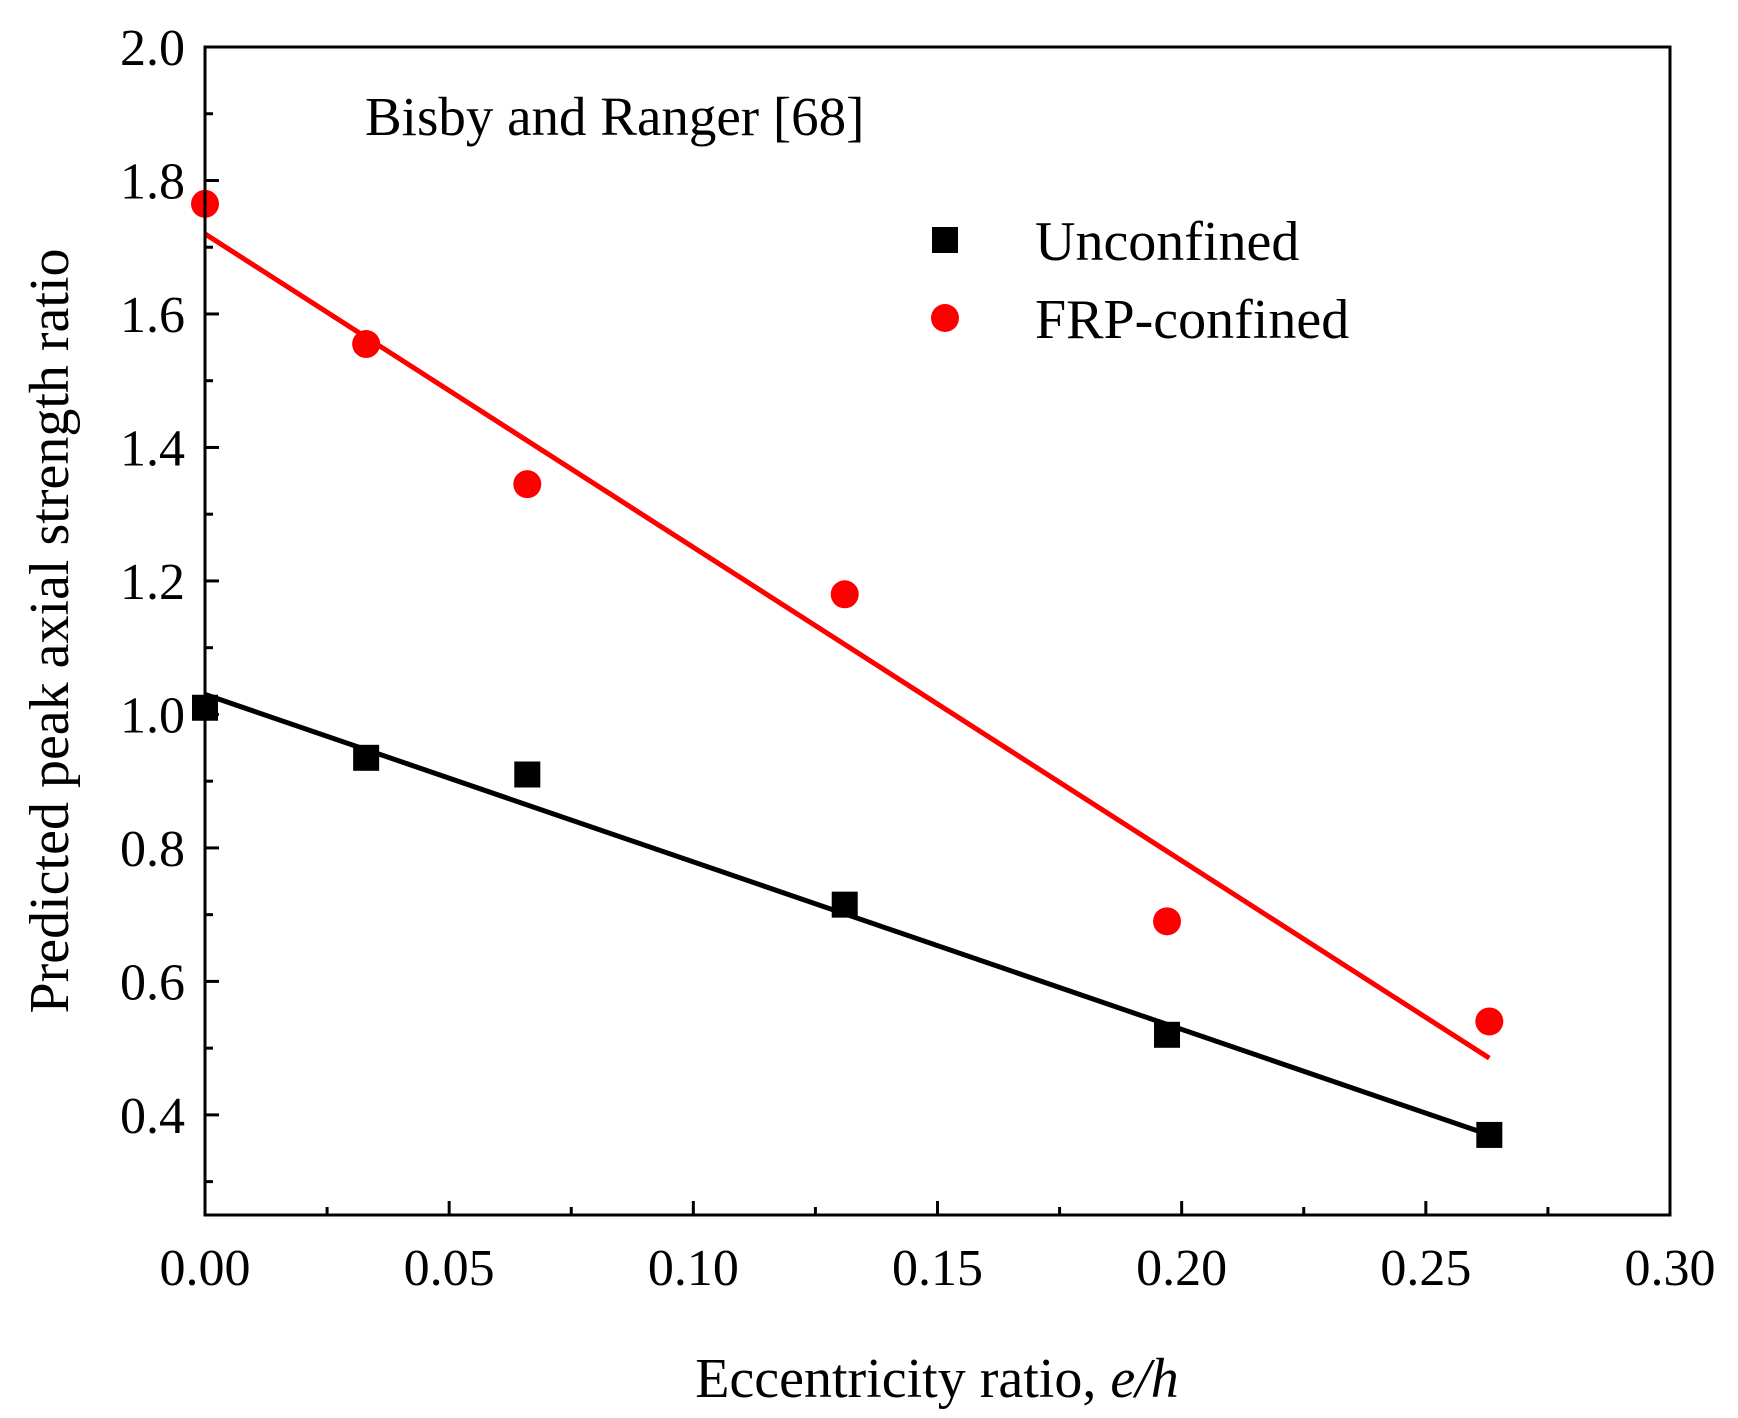 This screenshot has width=1738, height=1418. I want to click on y-tick-label: 1.0, so click(152, 715).